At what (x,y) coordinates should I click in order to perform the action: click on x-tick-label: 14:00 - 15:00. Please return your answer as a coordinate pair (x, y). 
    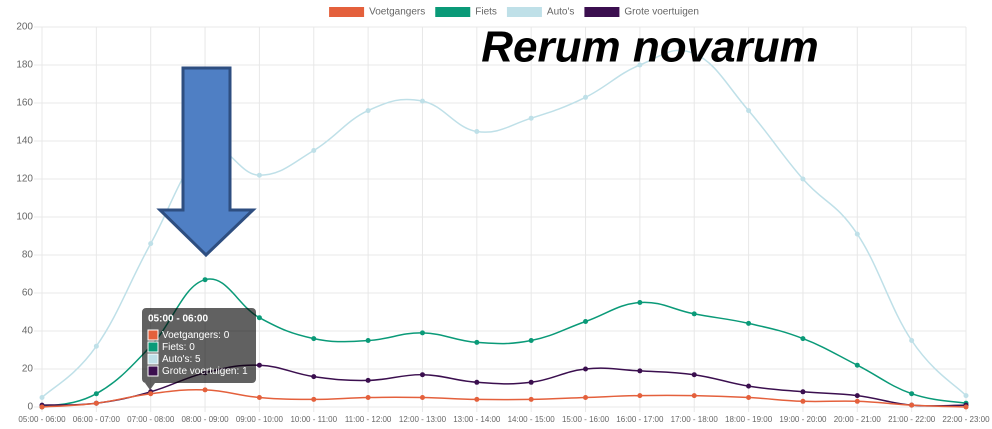
    Looking at the image, I should click on (532, 419).